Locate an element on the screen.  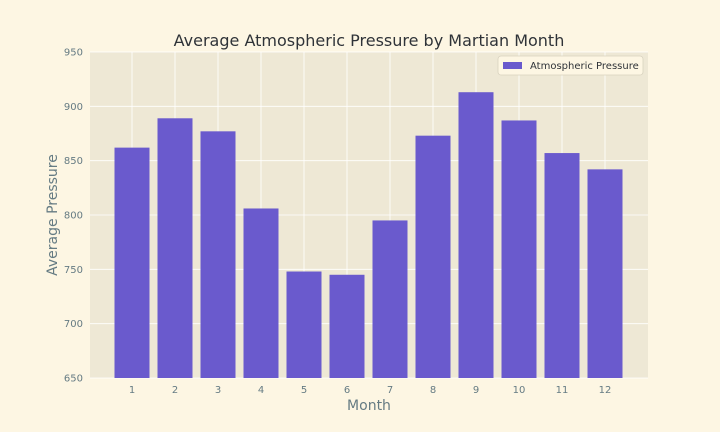
legend-swatch is located at coordinates (512, 65).